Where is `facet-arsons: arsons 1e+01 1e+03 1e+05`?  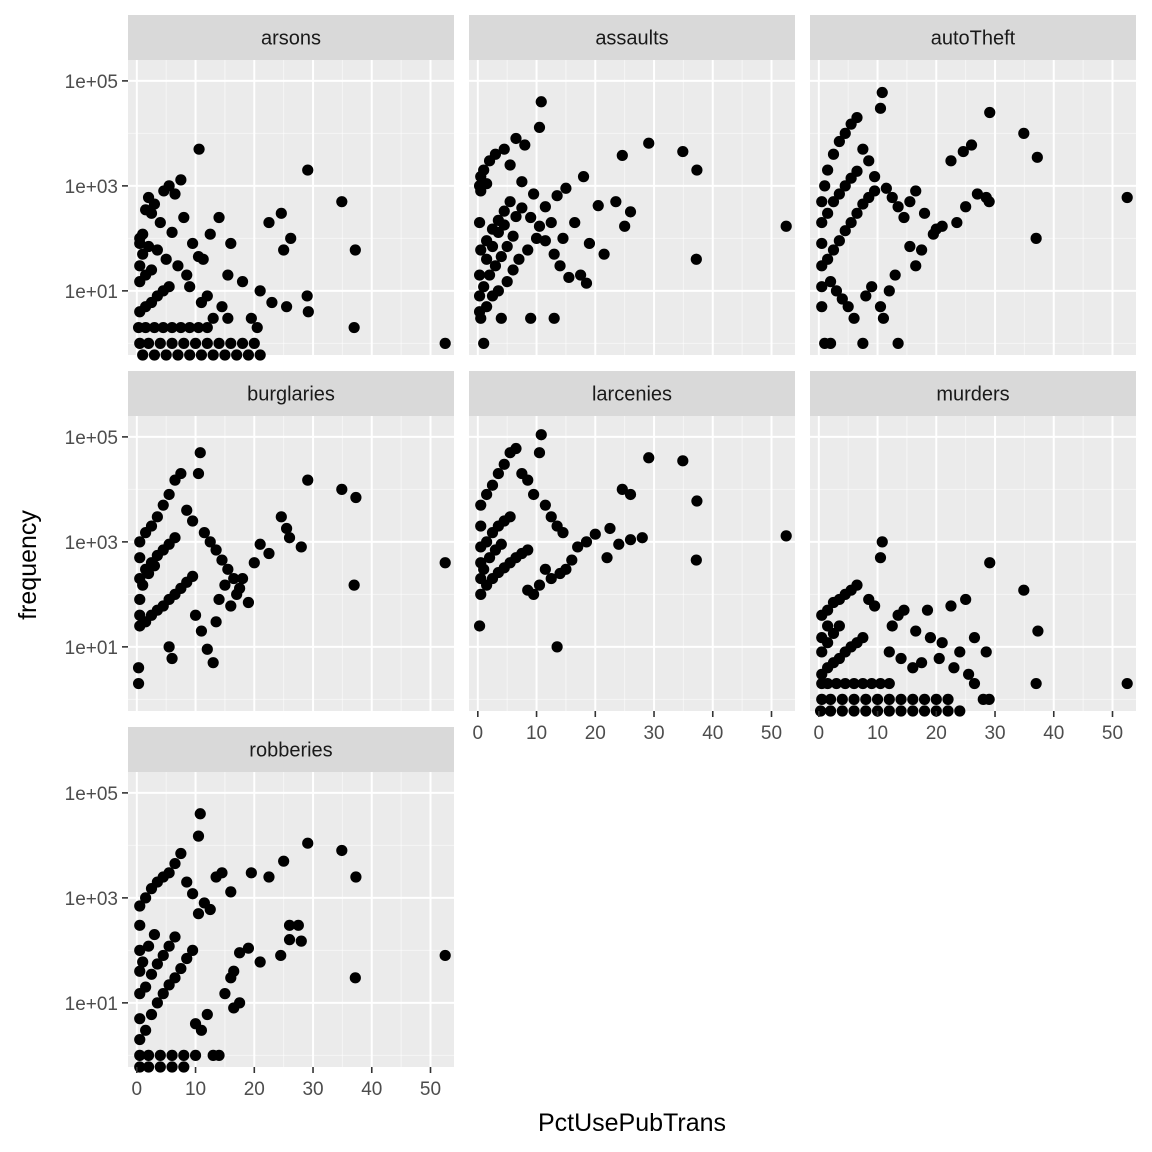
facet-arsons: arsons 1e+01 1e+03 1e+05 is located at coordinates (259, 188).